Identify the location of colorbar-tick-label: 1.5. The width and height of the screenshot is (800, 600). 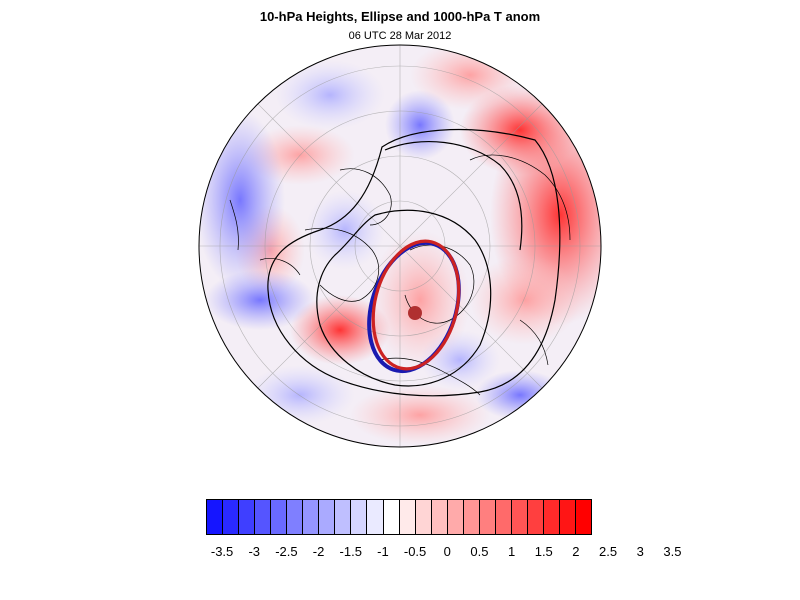
(543, 551).